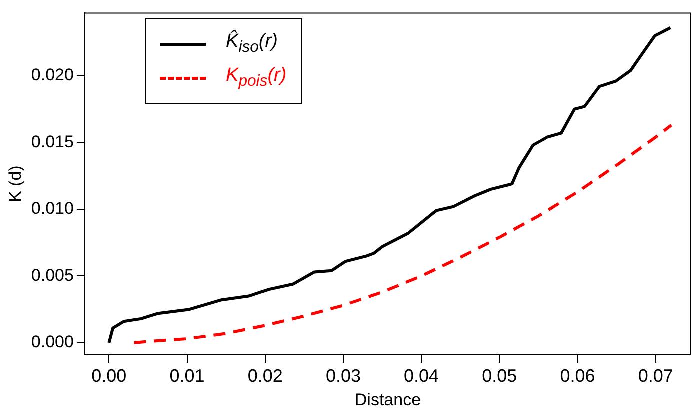  I want to click on y-tick-label: 0.010, so click(52, 208).